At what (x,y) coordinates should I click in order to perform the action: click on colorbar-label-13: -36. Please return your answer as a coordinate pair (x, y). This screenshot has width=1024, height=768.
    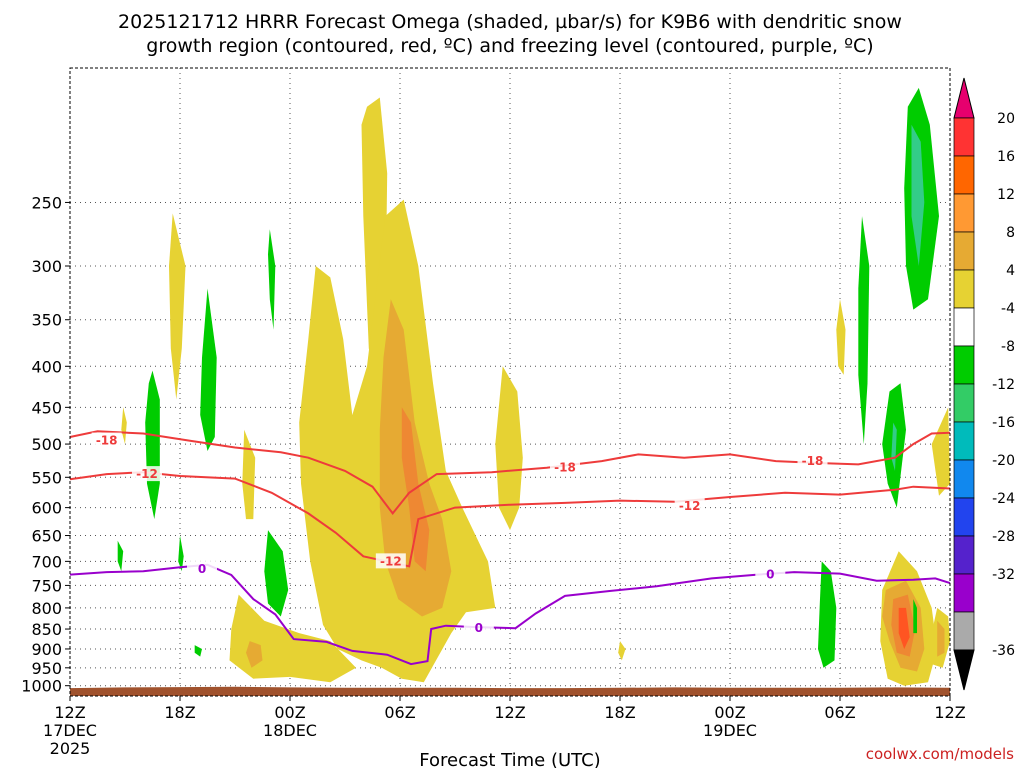
    Looking at the image, I should click on (1003, 651).